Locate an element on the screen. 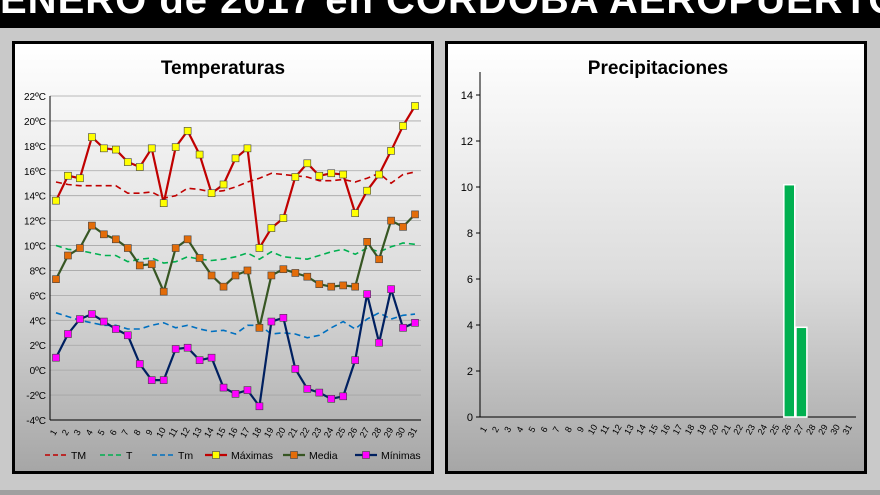  precipitation-bar is located at coordinates (789, 300).